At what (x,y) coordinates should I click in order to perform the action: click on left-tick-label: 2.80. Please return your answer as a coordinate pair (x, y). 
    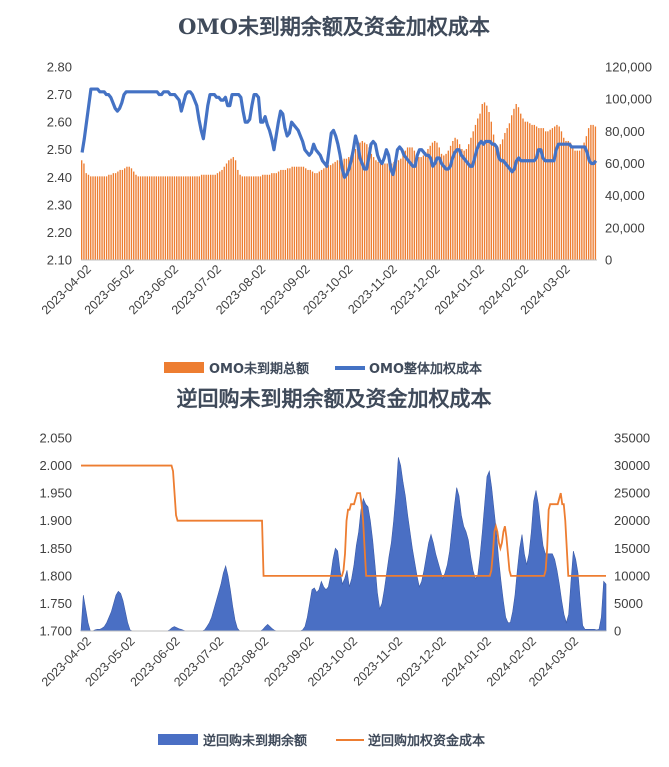
    Looking at the image, I should click on (59, 67).